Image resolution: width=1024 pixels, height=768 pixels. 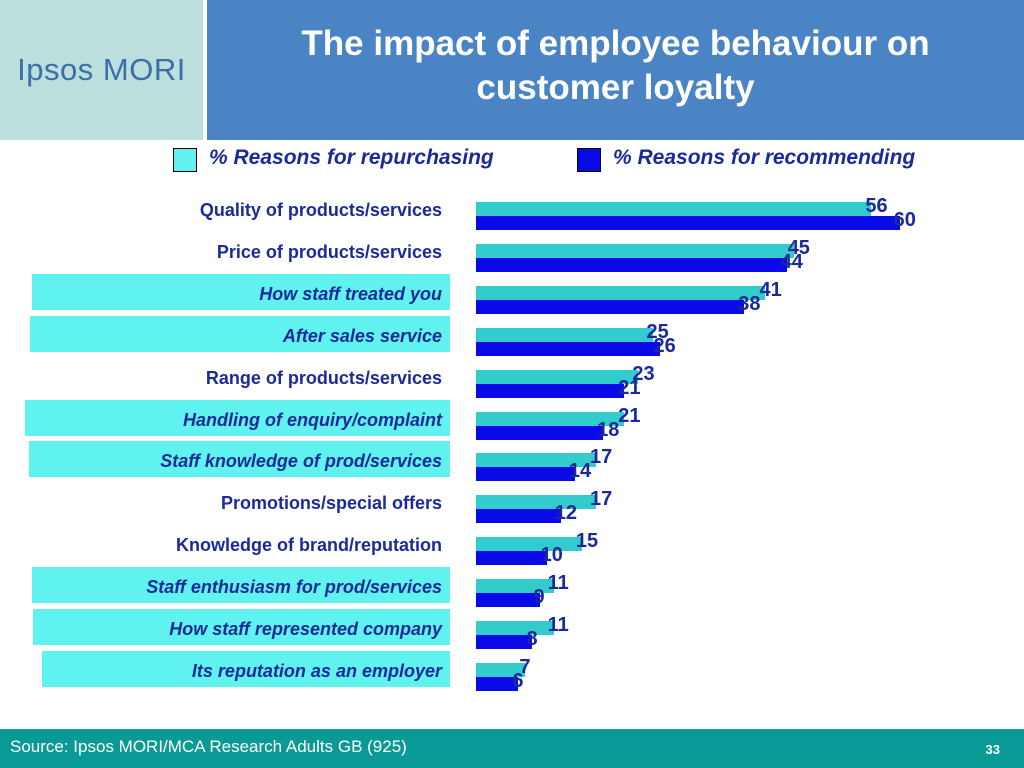 What do you see at coordinates (749, 303) in the screenshot?
I see `value-label-recommending: 38` at bounding box center [749, 303].